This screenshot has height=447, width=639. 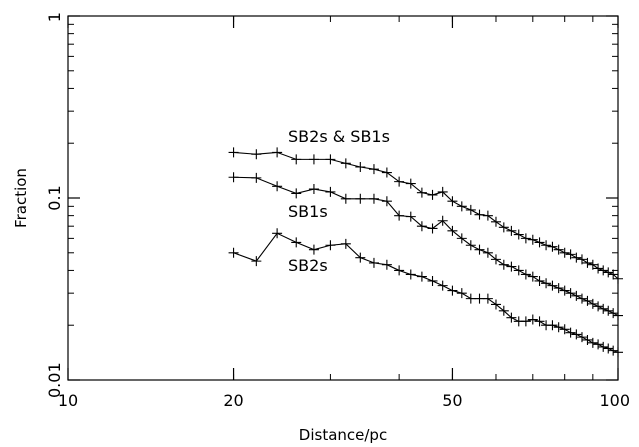 What do you see at coordinates (614, 400) in the screenshot?
I see `x-tick-label: 100` at bounding box center [614, 400].